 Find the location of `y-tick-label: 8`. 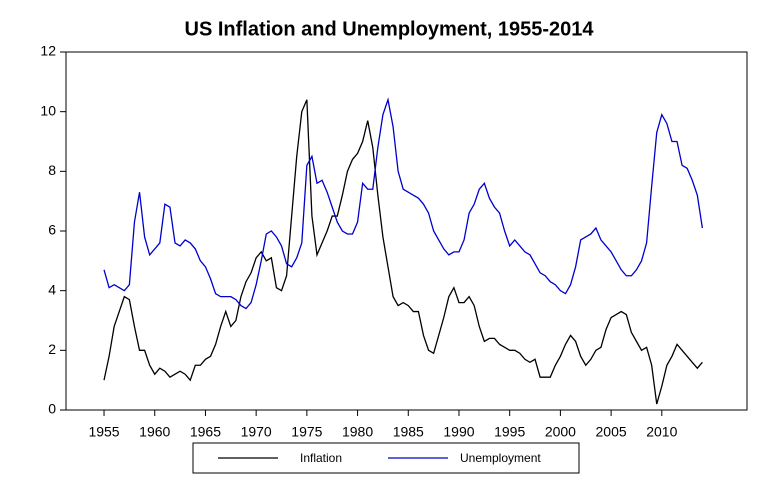

y-tick-label: 8 is located at coordinates (52, 170).